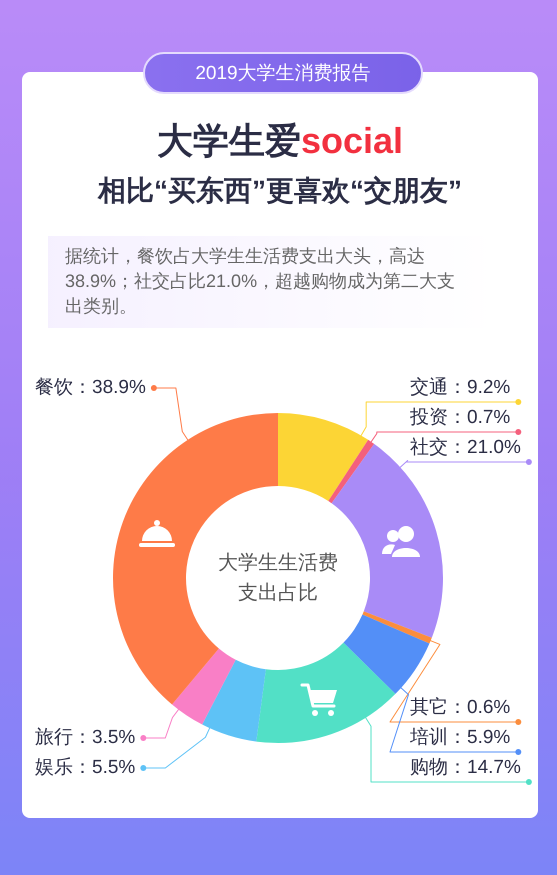  I want to click on slice-label: 娱乐：5.5%, so click(85, 767).